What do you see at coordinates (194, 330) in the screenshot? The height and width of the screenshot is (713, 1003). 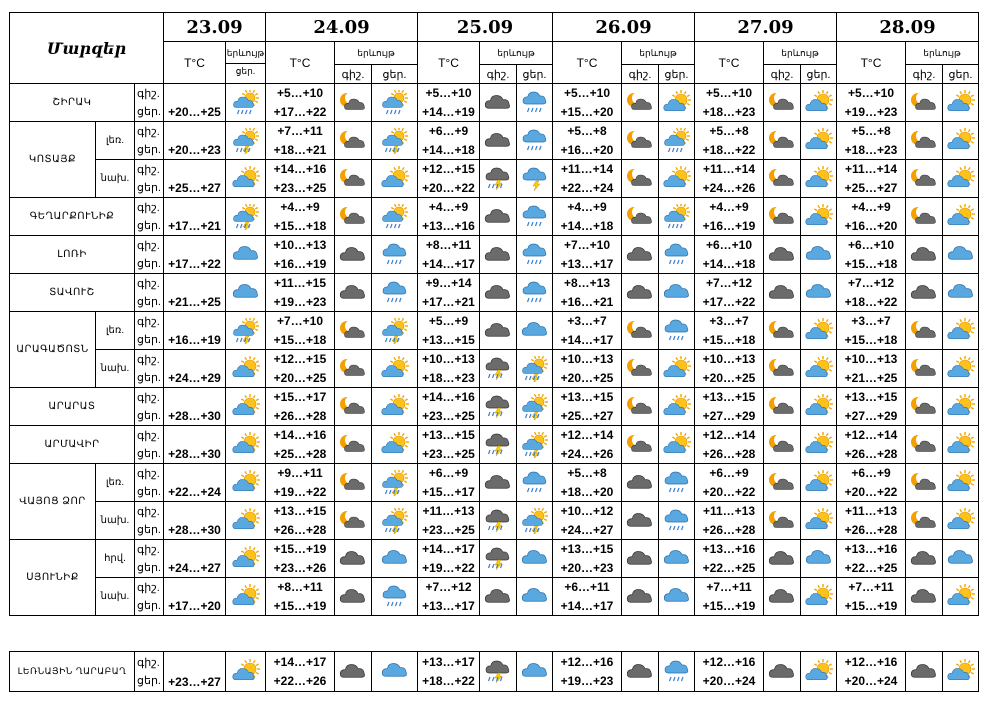 I see `temp-value: +16…+19` at bounding box center [194, 330].